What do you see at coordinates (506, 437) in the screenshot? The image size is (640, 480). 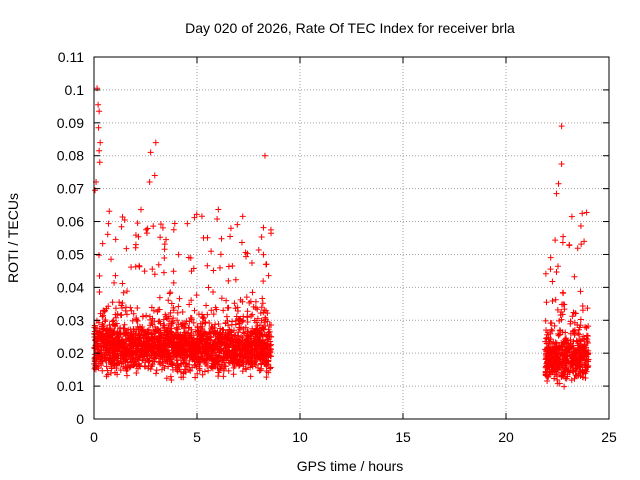 I see `x-tick-label: 20` at bounding box center [506, 437].